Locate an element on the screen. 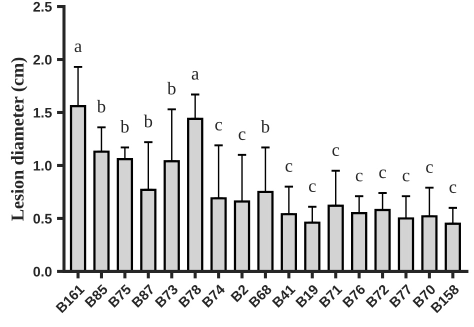 The height and width of the screenshot is (327, 474). y-axis-title: Lesion diameter (cm) is located at coordinates (19, 139).